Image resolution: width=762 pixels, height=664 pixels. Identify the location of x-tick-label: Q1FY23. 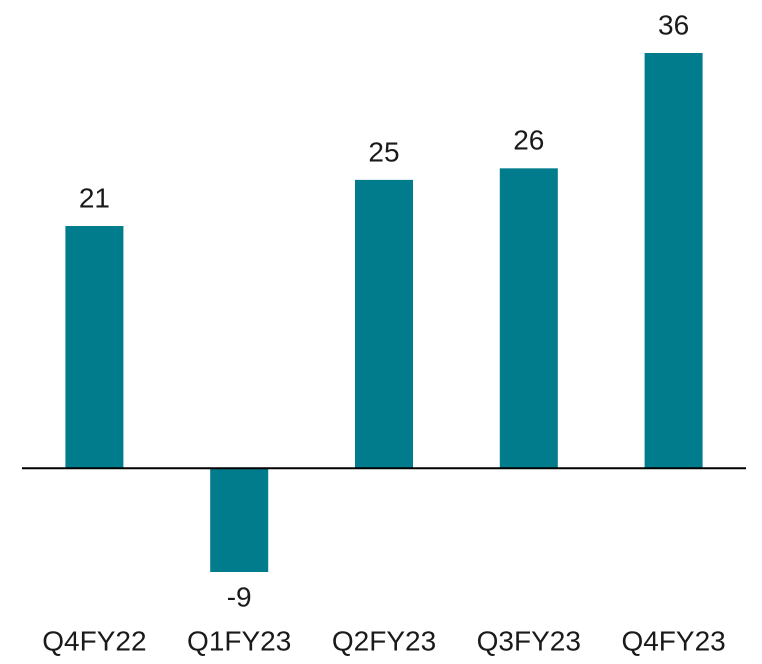
(239, 640).